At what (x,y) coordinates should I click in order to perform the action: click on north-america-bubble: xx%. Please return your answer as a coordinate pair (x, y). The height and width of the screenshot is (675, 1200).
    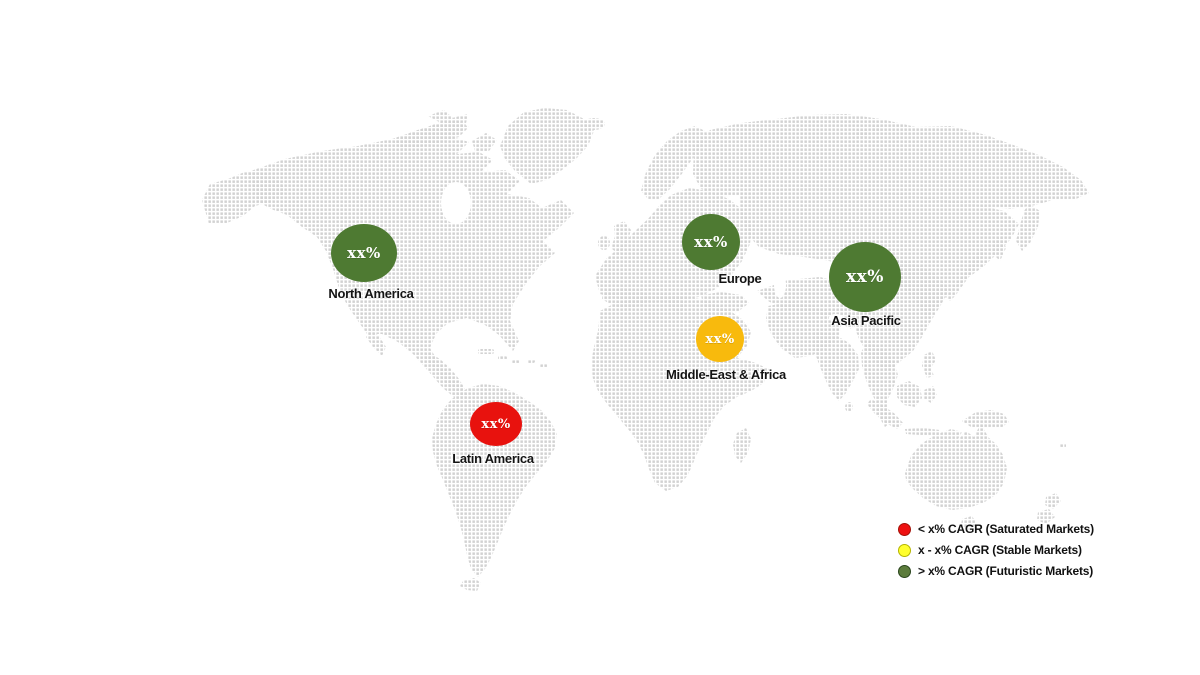
    Looking at the image, I should click on (364, 253).